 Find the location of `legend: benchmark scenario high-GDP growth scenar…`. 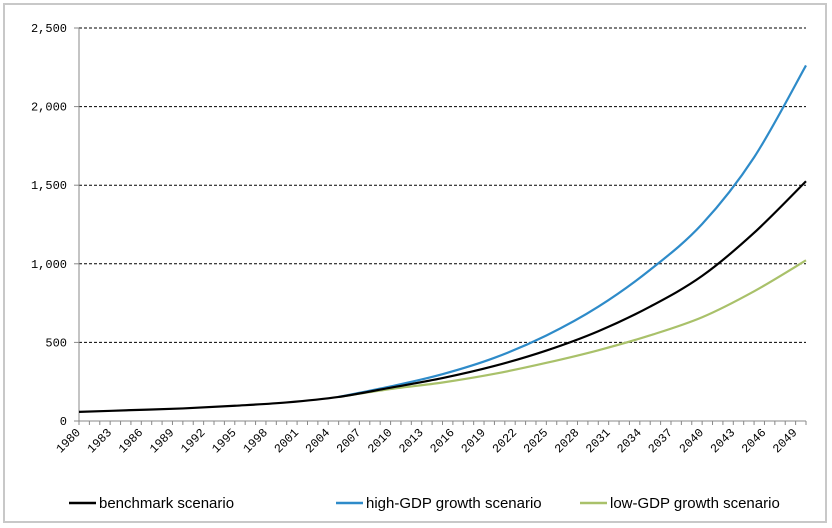

legend: benchmark scenario high-GDP growth scenar… is located at coordinates (424, 503).